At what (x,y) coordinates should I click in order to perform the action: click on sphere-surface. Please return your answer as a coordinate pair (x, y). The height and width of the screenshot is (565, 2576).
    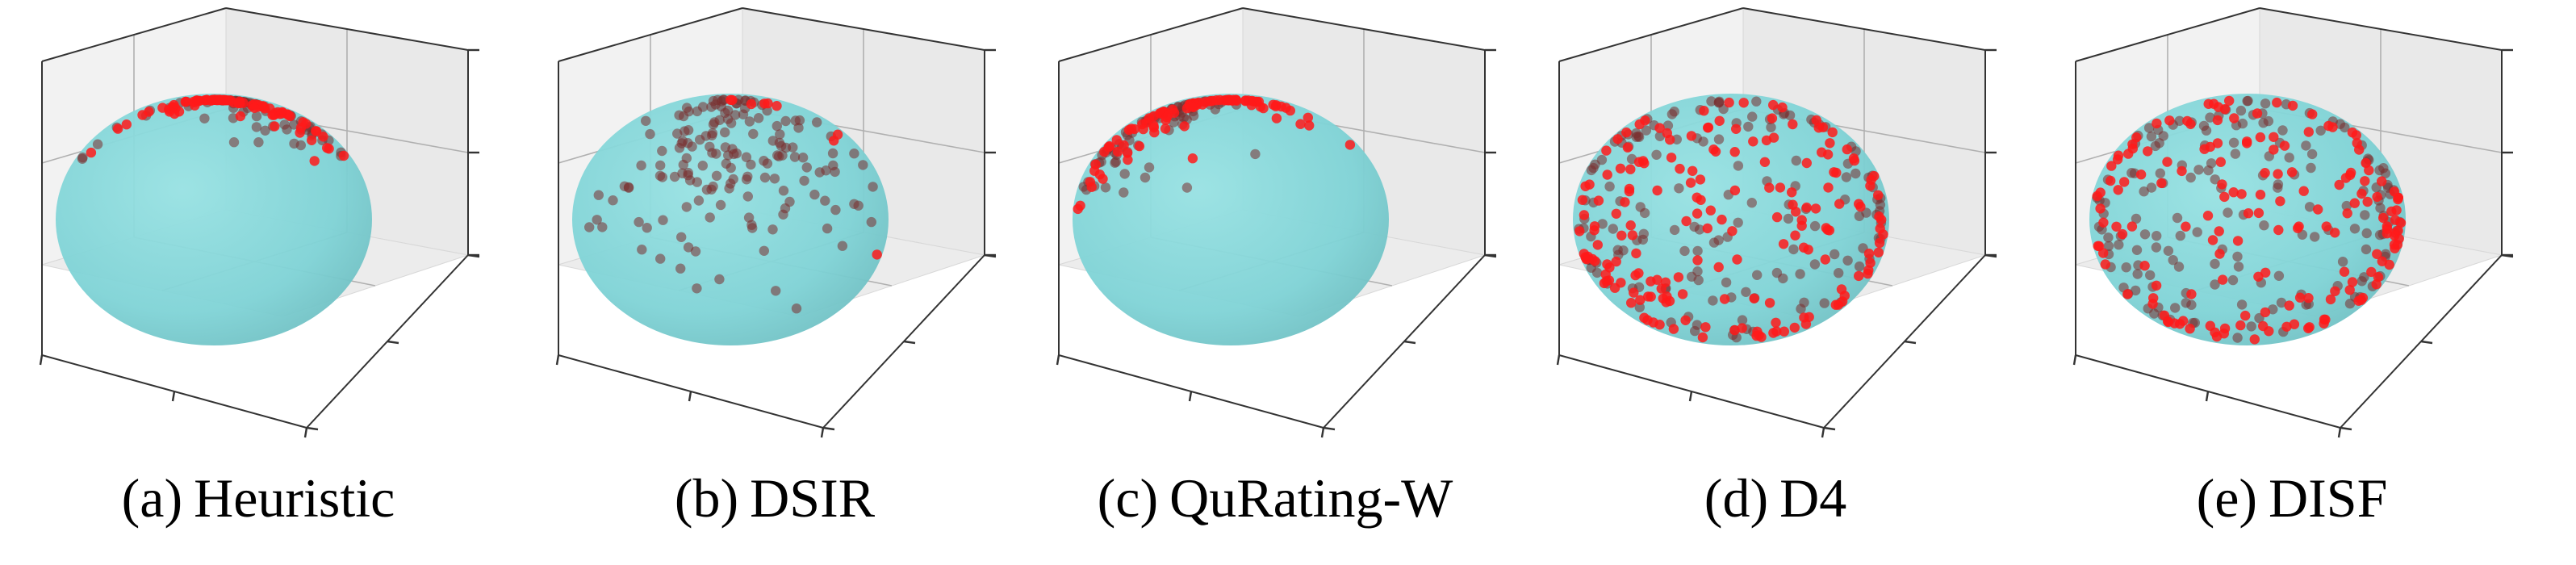
    Looking at the image, I should click on (214, 219).